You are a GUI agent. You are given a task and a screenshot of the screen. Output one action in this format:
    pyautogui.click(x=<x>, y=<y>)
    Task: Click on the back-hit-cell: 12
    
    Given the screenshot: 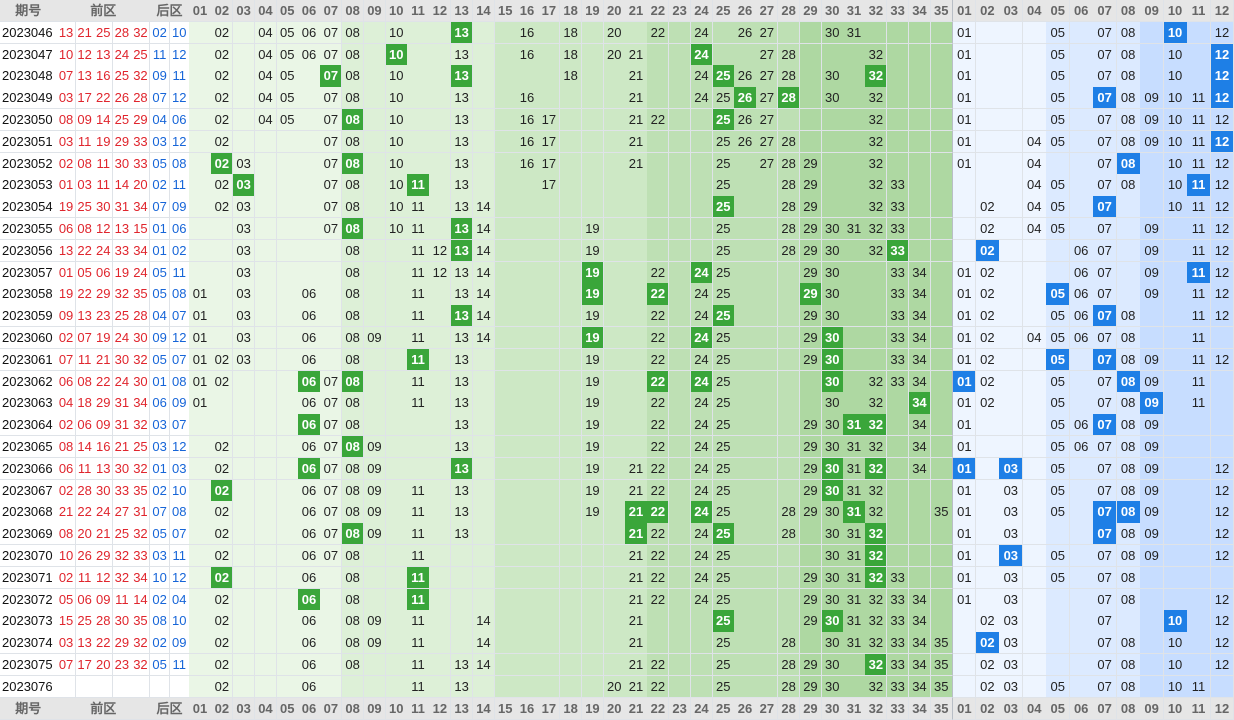 What is the action you would take?
    pyautogui.click(x=1222, y=76)
    